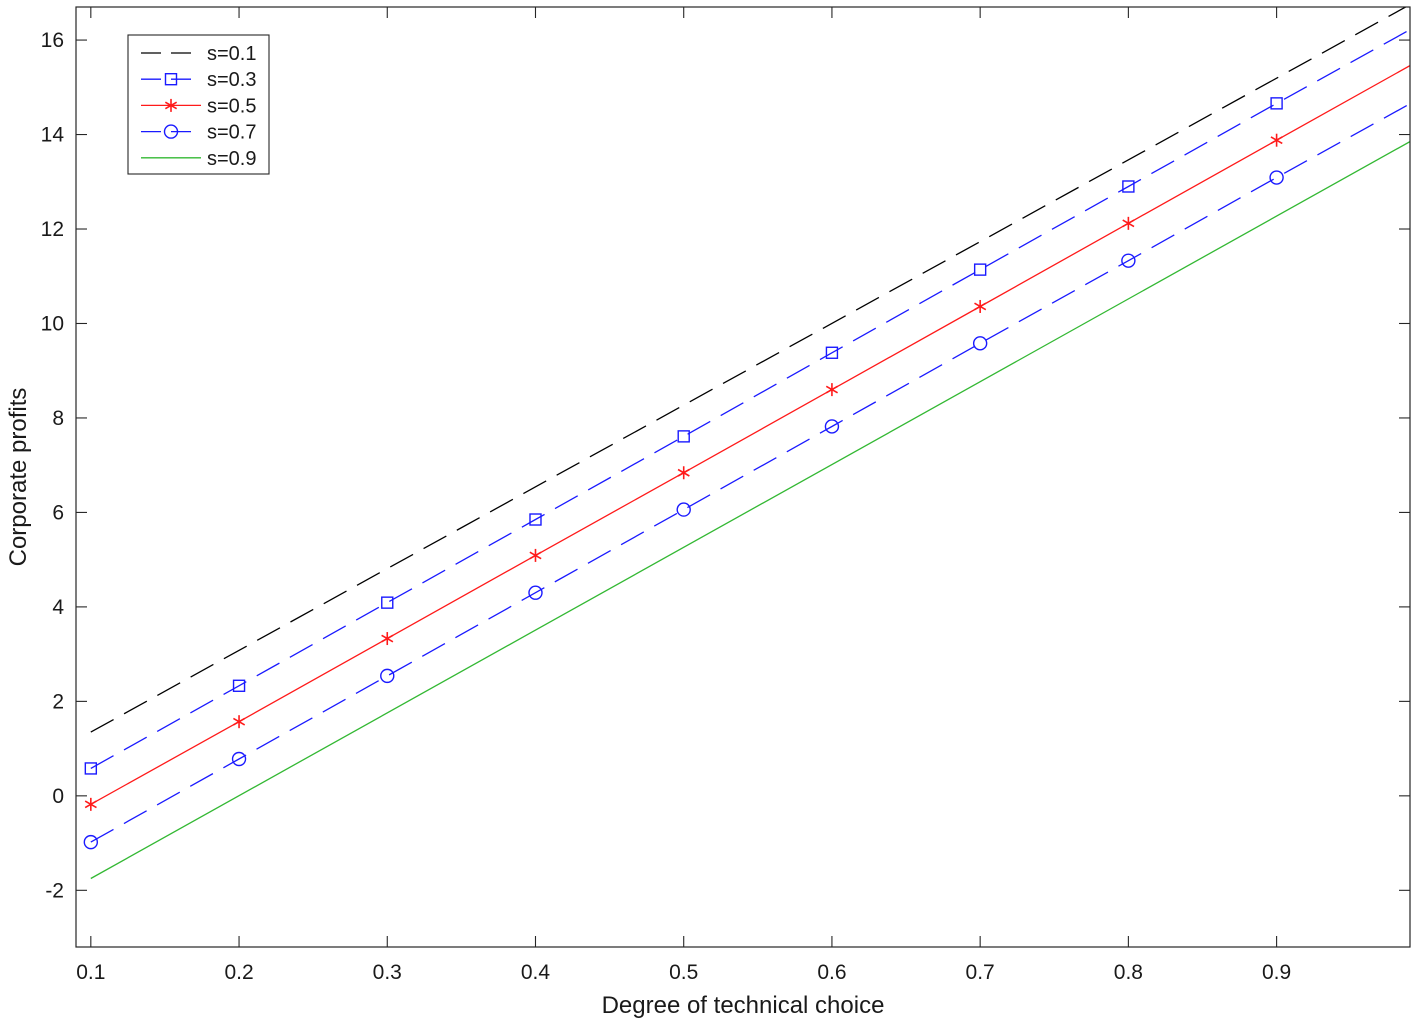  I want to click on x-tick-label: 0.1, so click(90, 972).